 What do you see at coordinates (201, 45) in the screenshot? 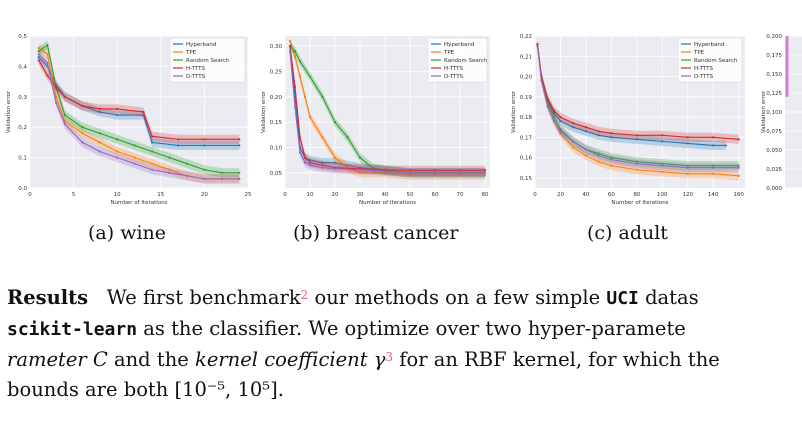
I see `legend-label: Hyperband` at bounding box center [201, 45].